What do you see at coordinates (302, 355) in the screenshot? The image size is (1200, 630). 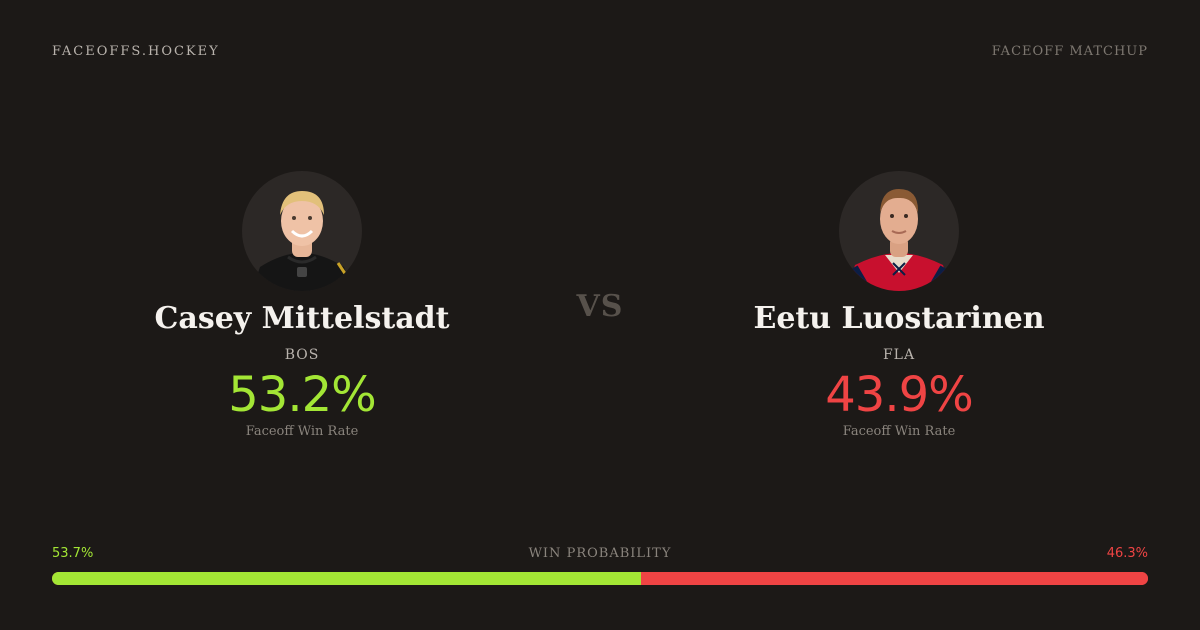 I see `player-team: BOS` at bounding box center [302, 355].